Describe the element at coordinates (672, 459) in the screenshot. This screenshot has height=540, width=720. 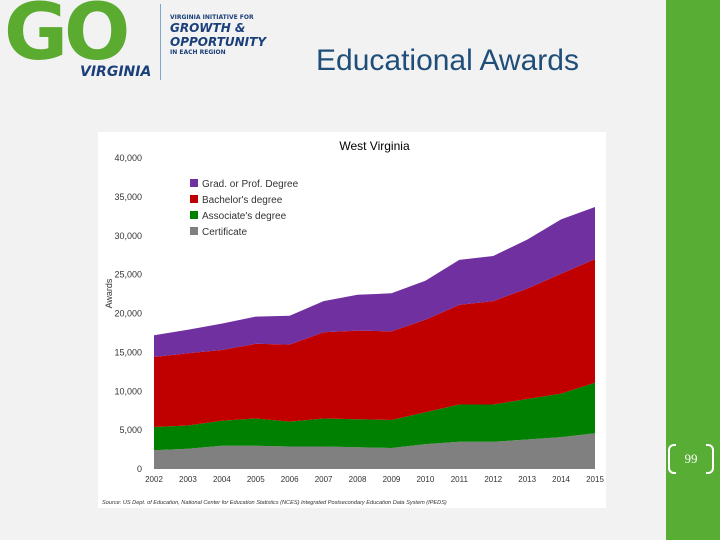
I see `page-bracket-left` at that location.